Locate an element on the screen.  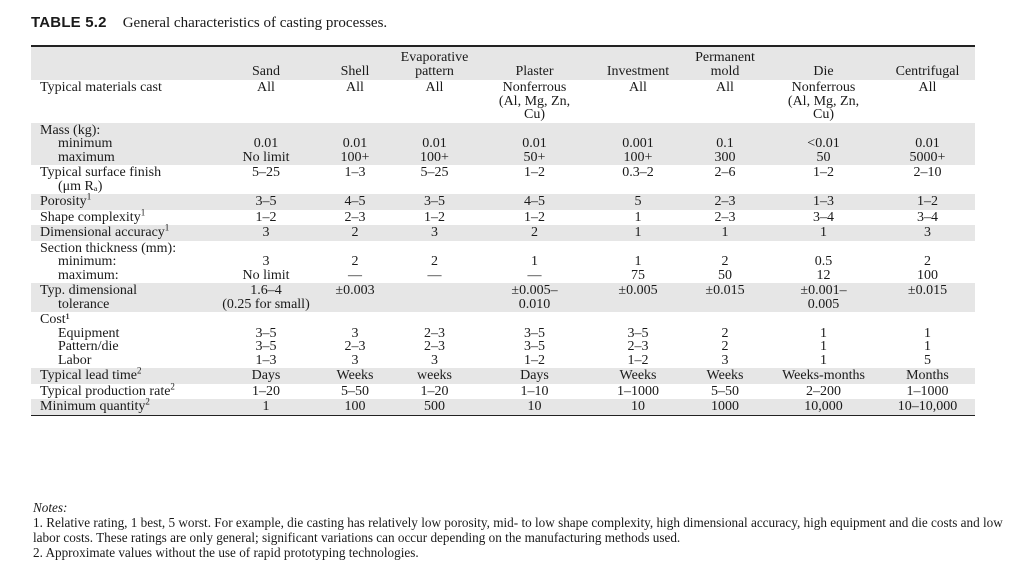
row-label-line: (μm Rₐ) is located at coordinates (80, 186).